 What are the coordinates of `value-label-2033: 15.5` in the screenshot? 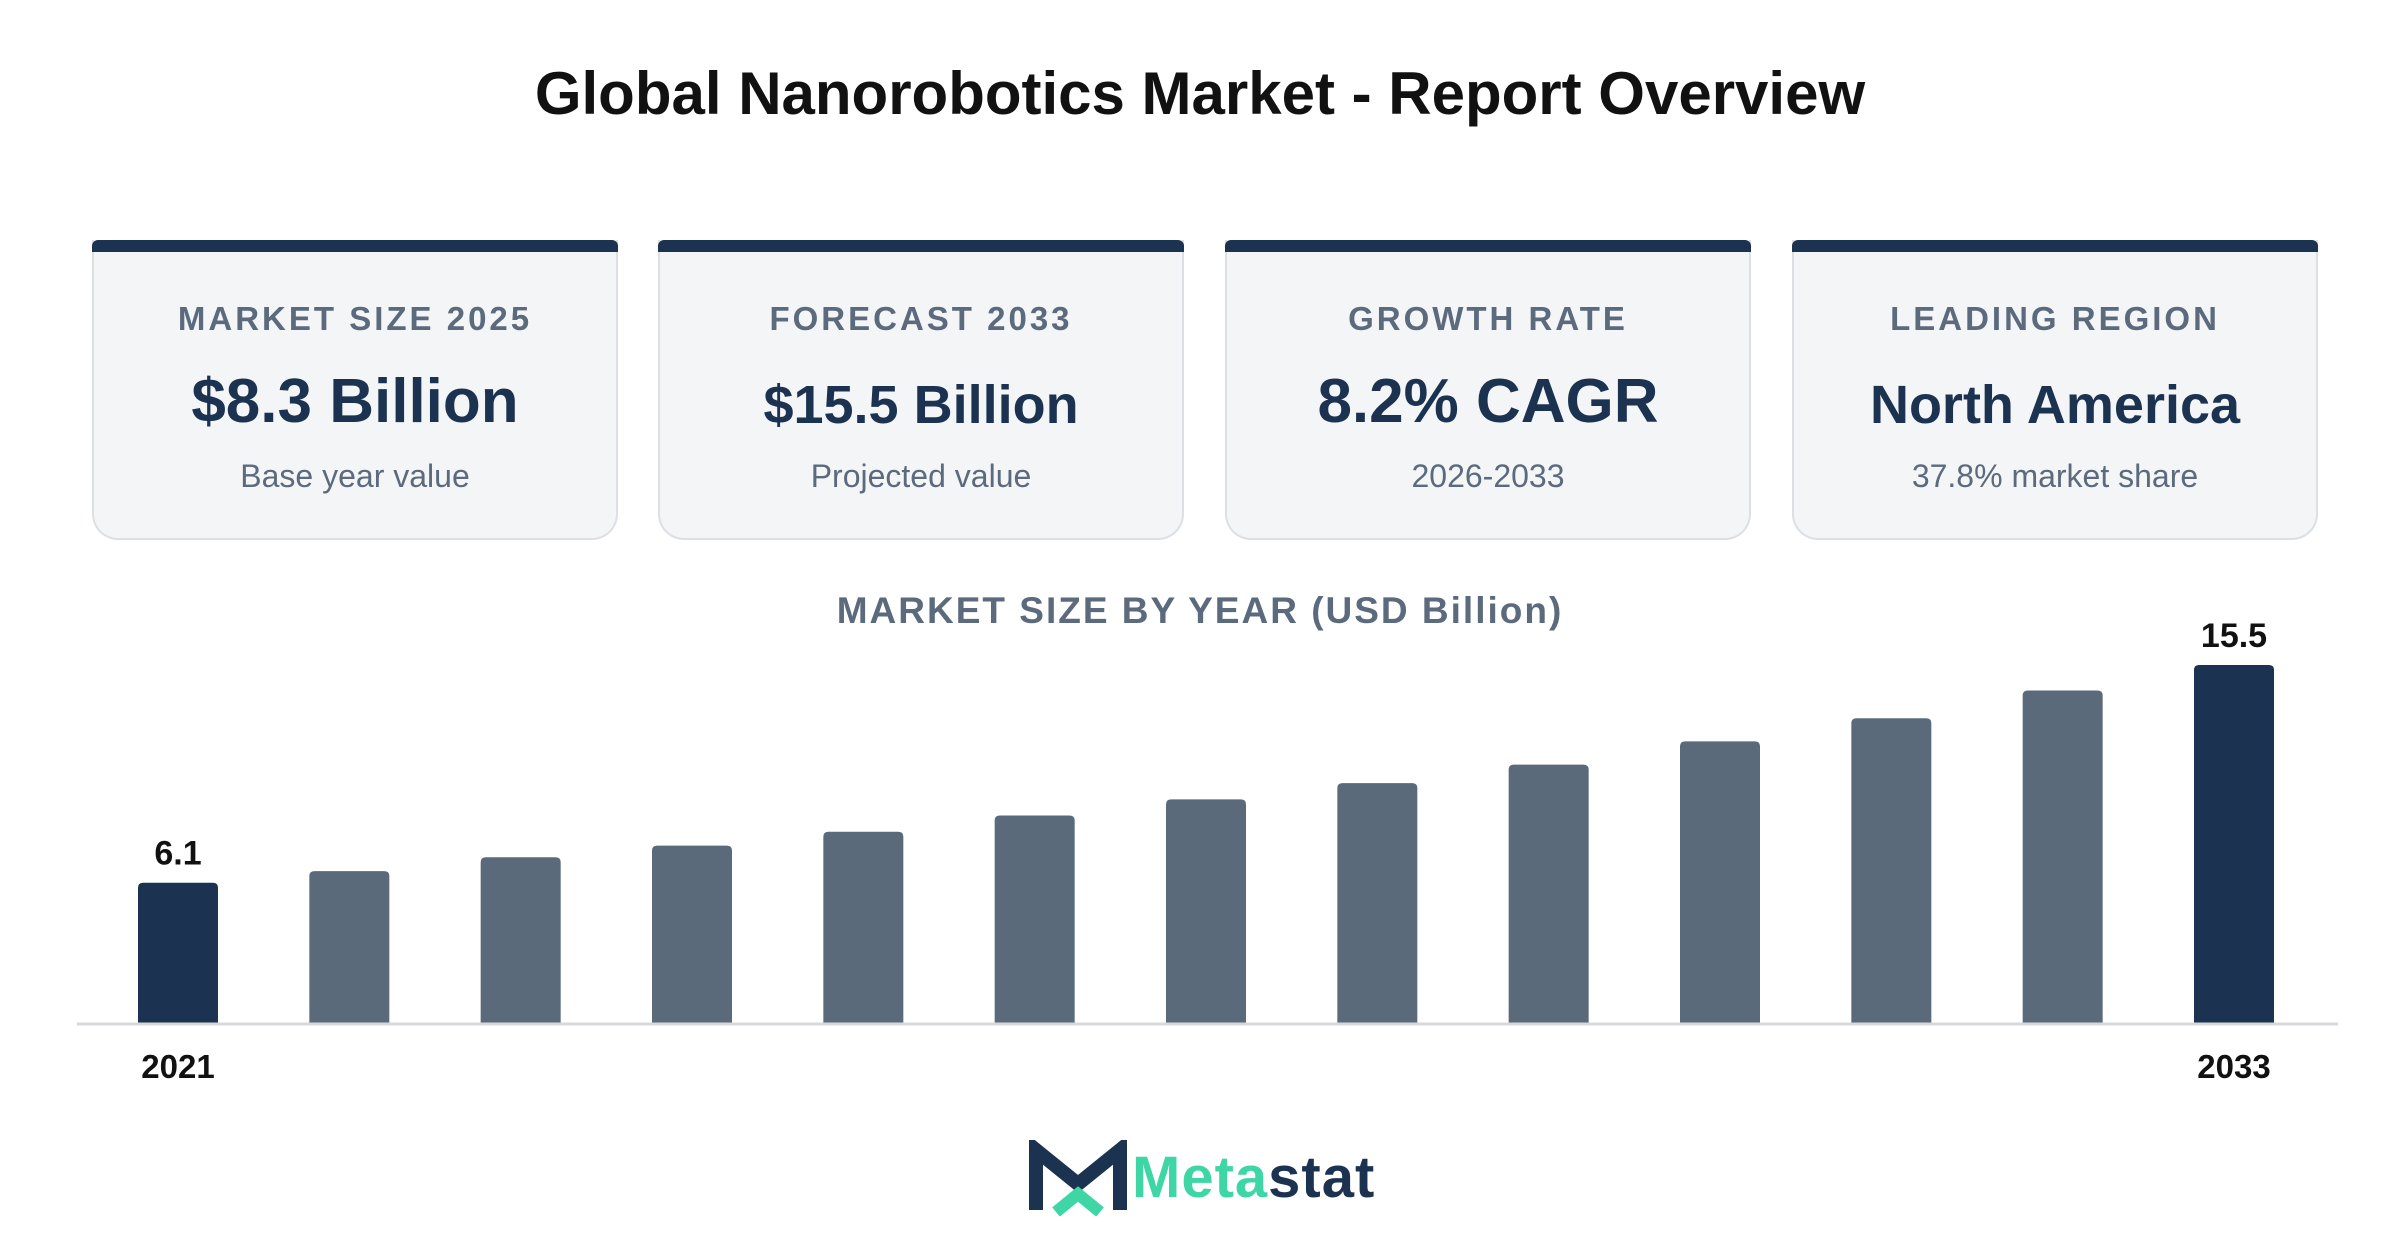 It's located at (2234, 636).